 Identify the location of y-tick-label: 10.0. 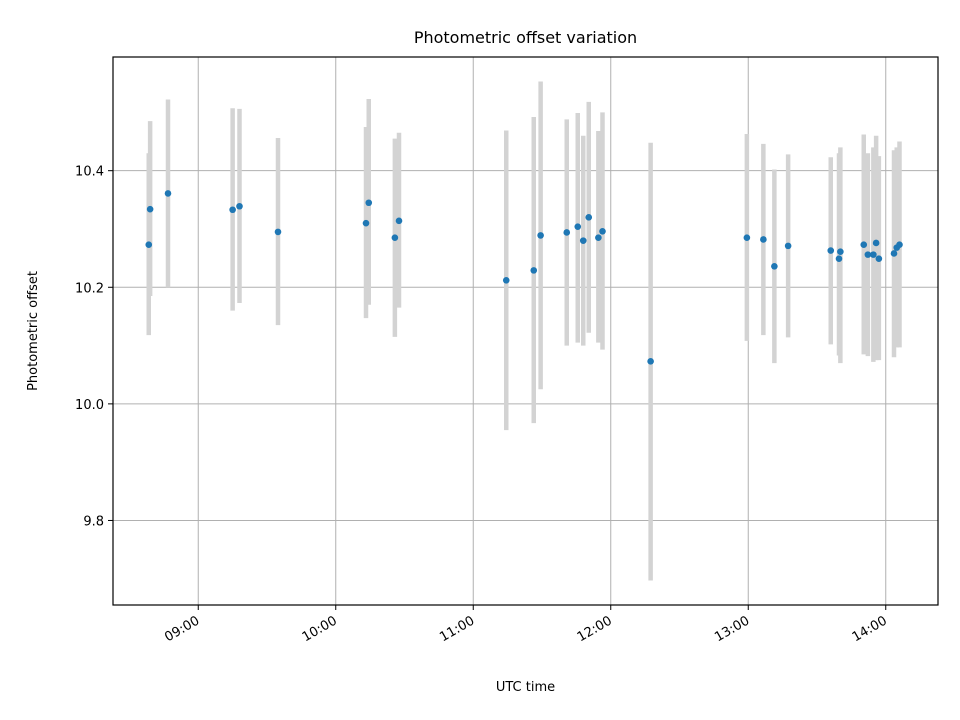
(89, 405).